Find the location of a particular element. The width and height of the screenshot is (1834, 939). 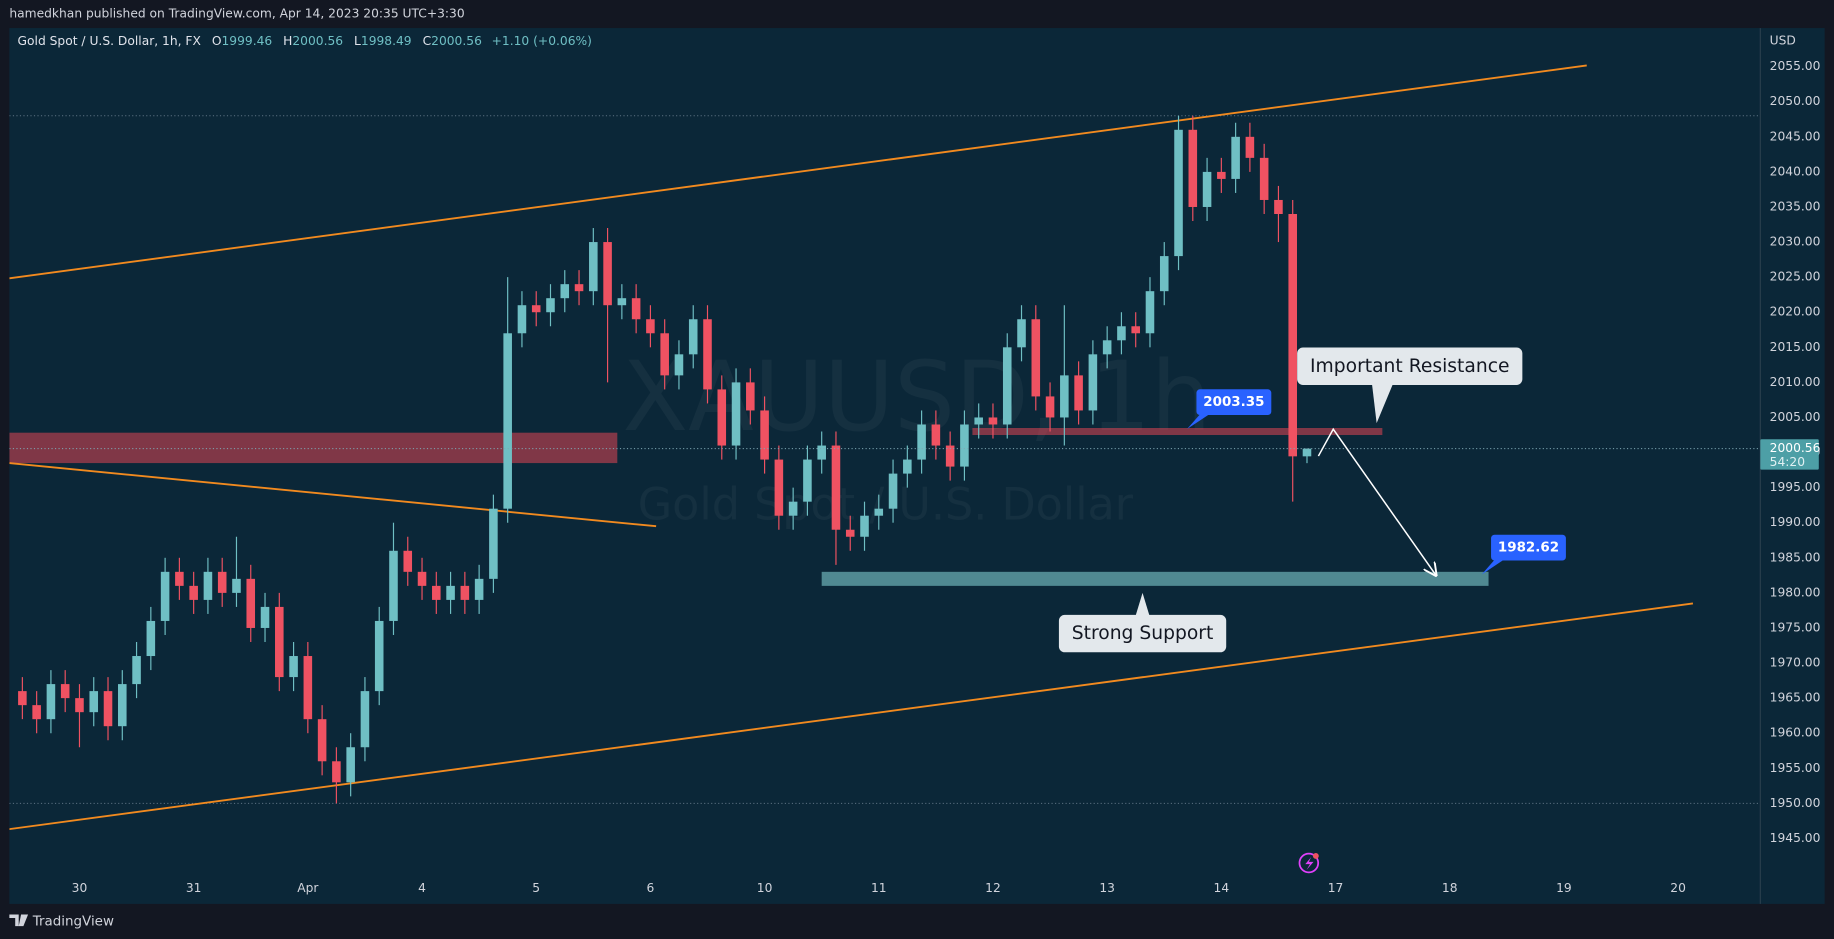

y-tick-label: 1990.00 is located at coordinates (1795, 522).